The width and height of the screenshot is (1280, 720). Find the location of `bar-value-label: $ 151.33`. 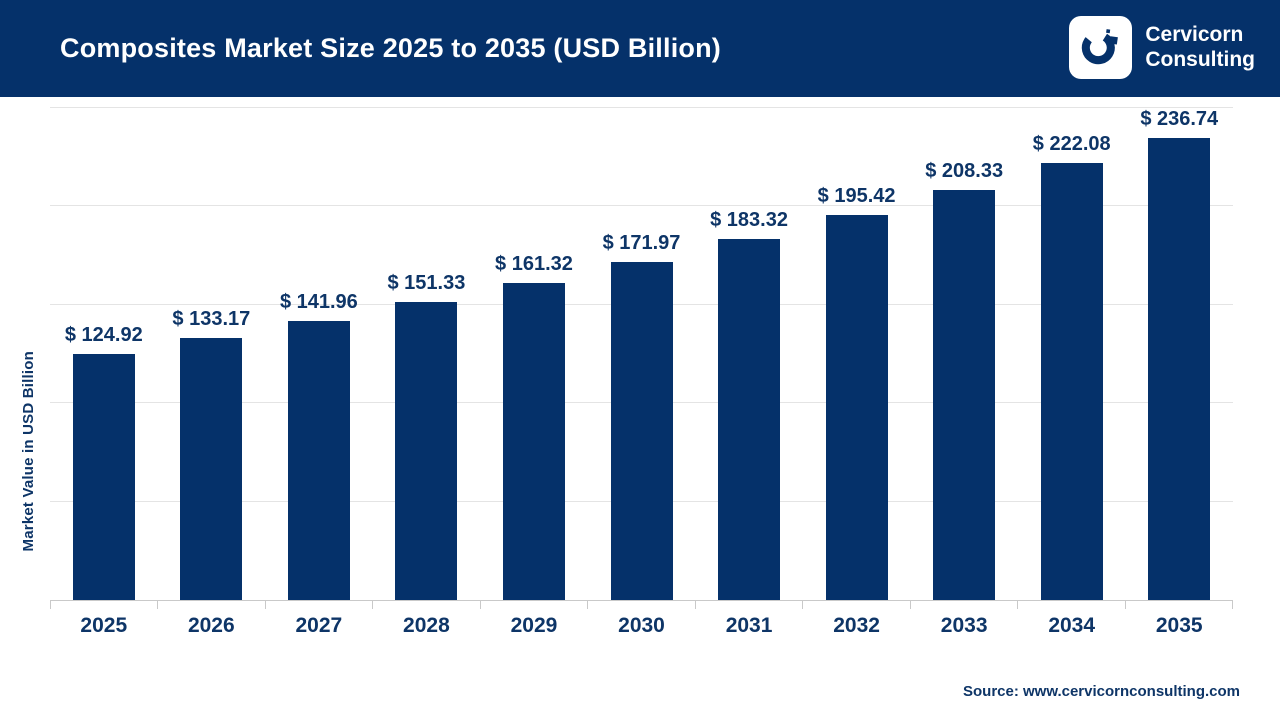

bar-value-label: $ 151.33 is located at coordinates (426, 283).